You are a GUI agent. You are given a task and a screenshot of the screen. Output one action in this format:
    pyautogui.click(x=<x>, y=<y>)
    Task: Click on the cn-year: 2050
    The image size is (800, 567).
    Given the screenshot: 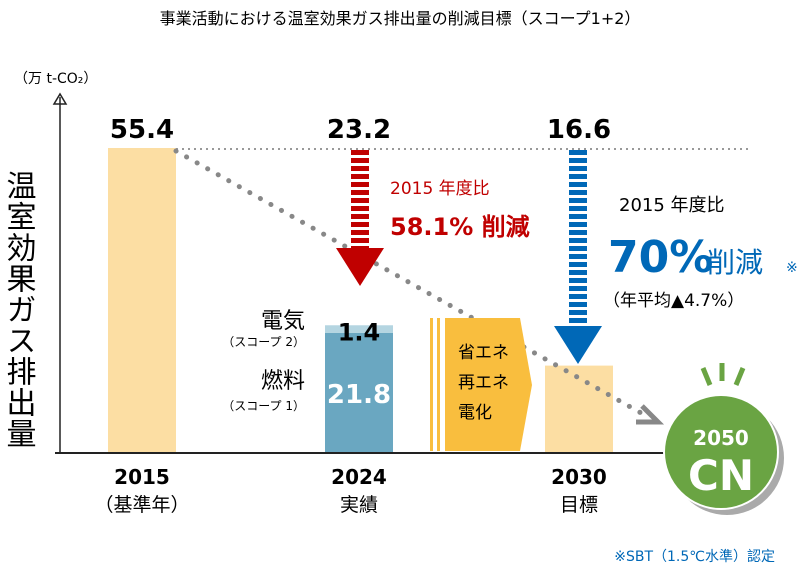 What is the action you would take?
    pyautogui.click(x=721, y=438)
    